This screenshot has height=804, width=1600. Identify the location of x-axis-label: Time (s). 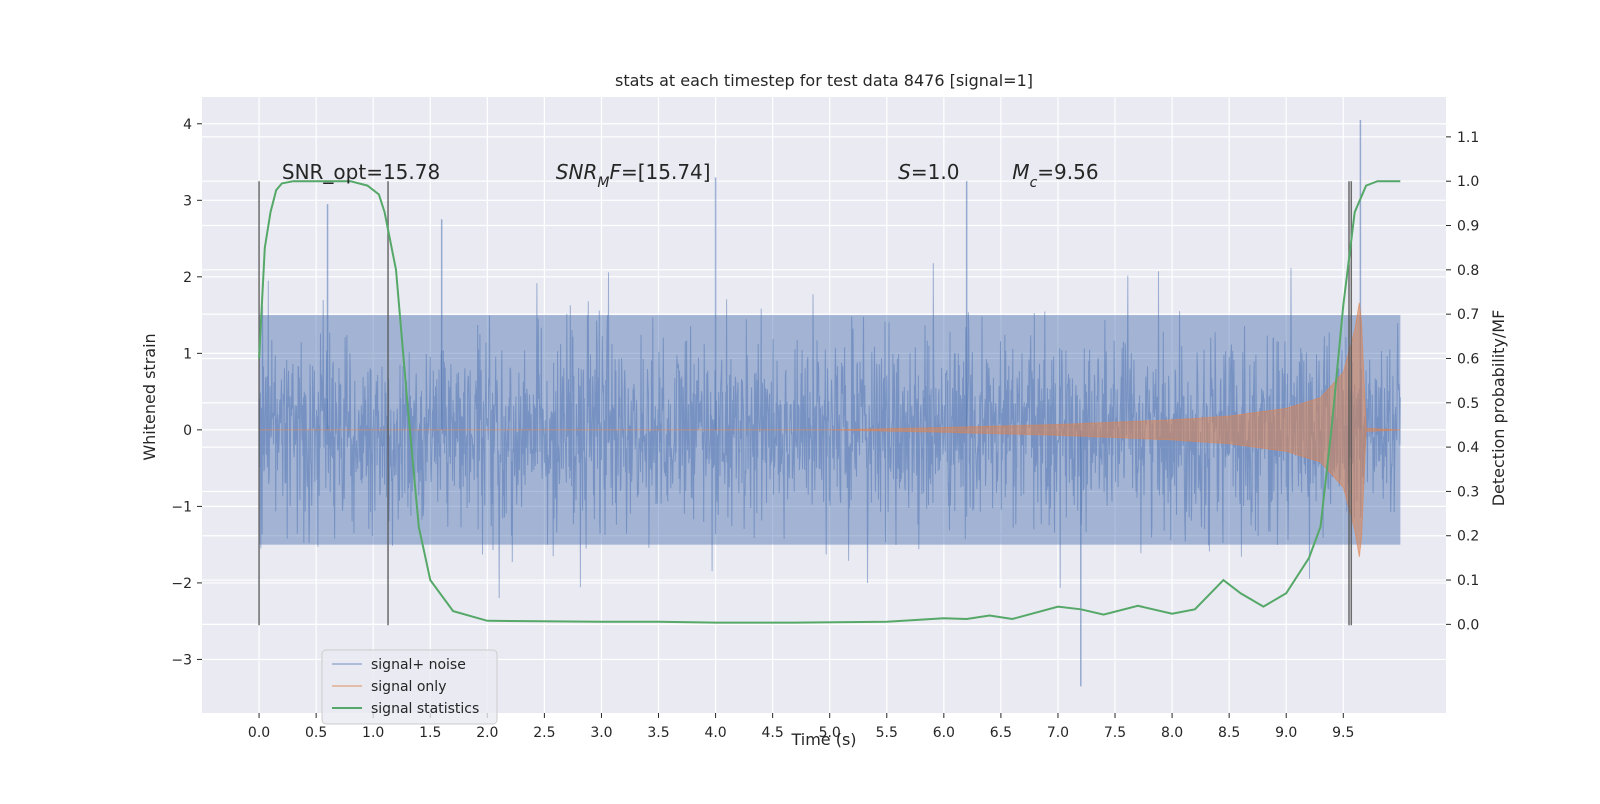
(823, 739).